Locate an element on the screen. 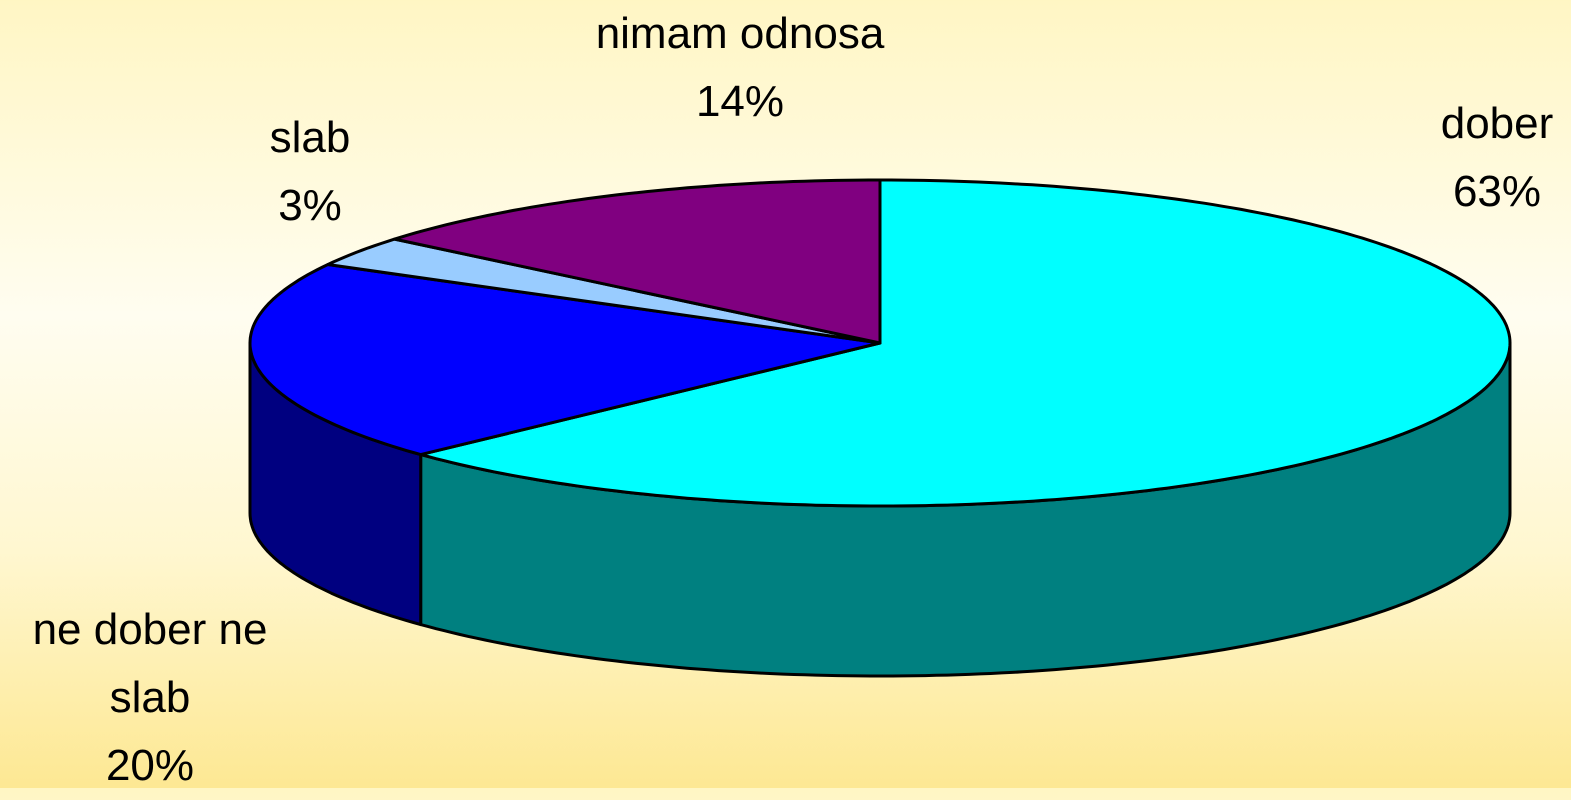 This screenshot has height=800, width=1571. data-label: nimam odnosa 14% is located at coordinates (740, 68).